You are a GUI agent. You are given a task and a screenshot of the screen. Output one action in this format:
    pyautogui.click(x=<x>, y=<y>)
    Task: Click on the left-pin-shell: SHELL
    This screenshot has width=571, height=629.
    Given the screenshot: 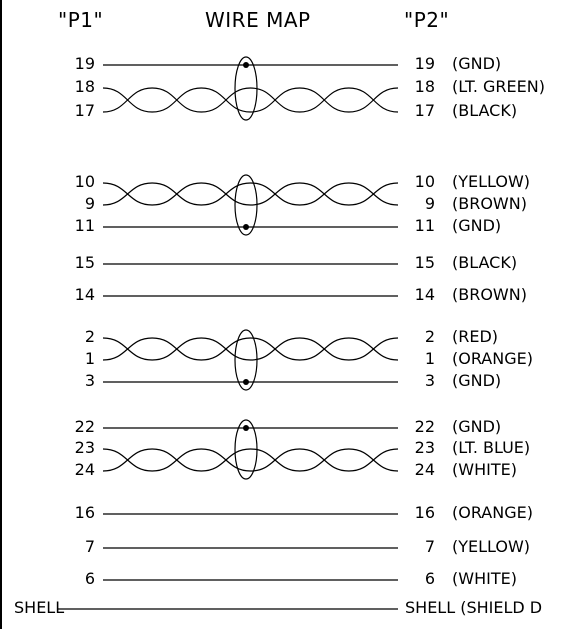 What is the action you would take?
    pyautogui.click(x=39, y=607)
    